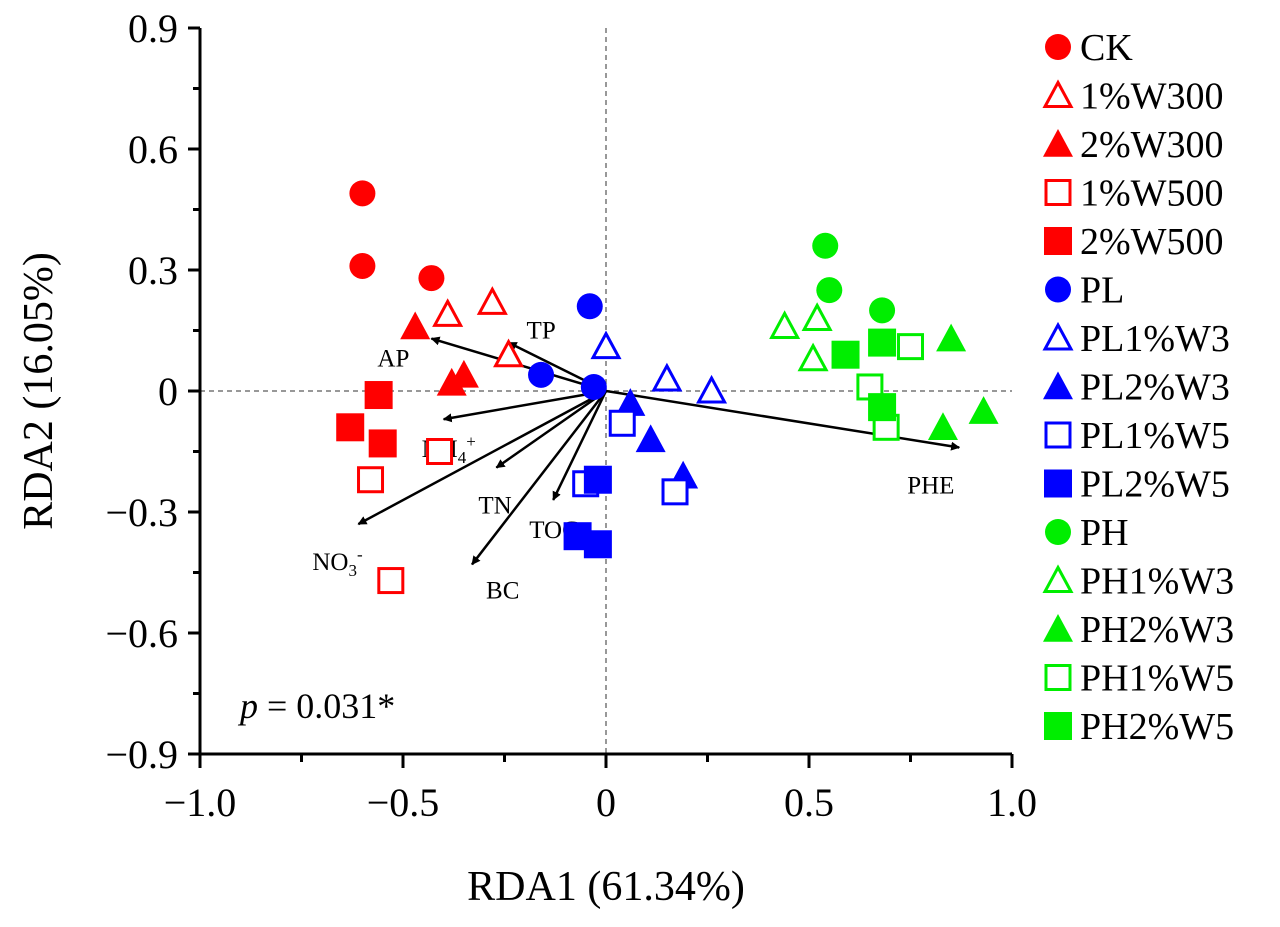 This screenshot has height=927, width=1280. Describe the element at coordinates (502, 590) in the screenshot. I see `arrow-label-bc: BC` at that location.